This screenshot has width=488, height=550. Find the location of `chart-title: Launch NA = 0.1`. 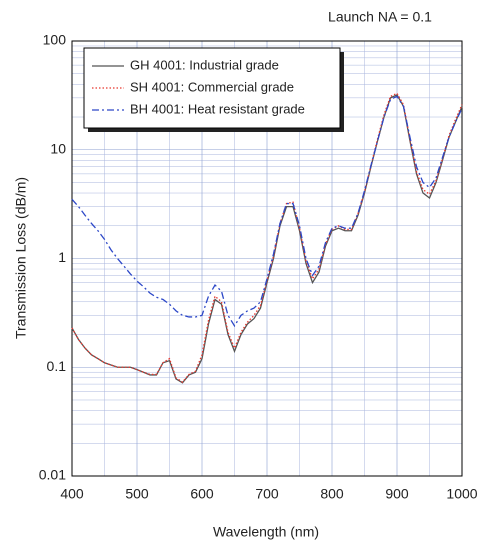

chart-title: Launch NA = 0.1 is located at coordinates (380, 17).